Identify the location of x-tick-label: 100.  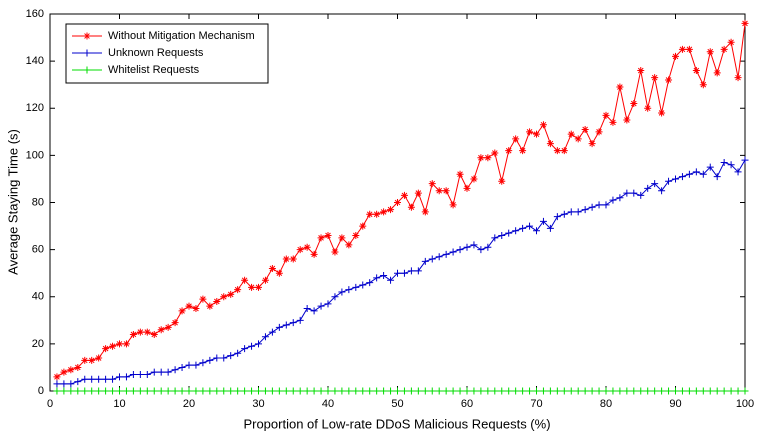
(745, 404).